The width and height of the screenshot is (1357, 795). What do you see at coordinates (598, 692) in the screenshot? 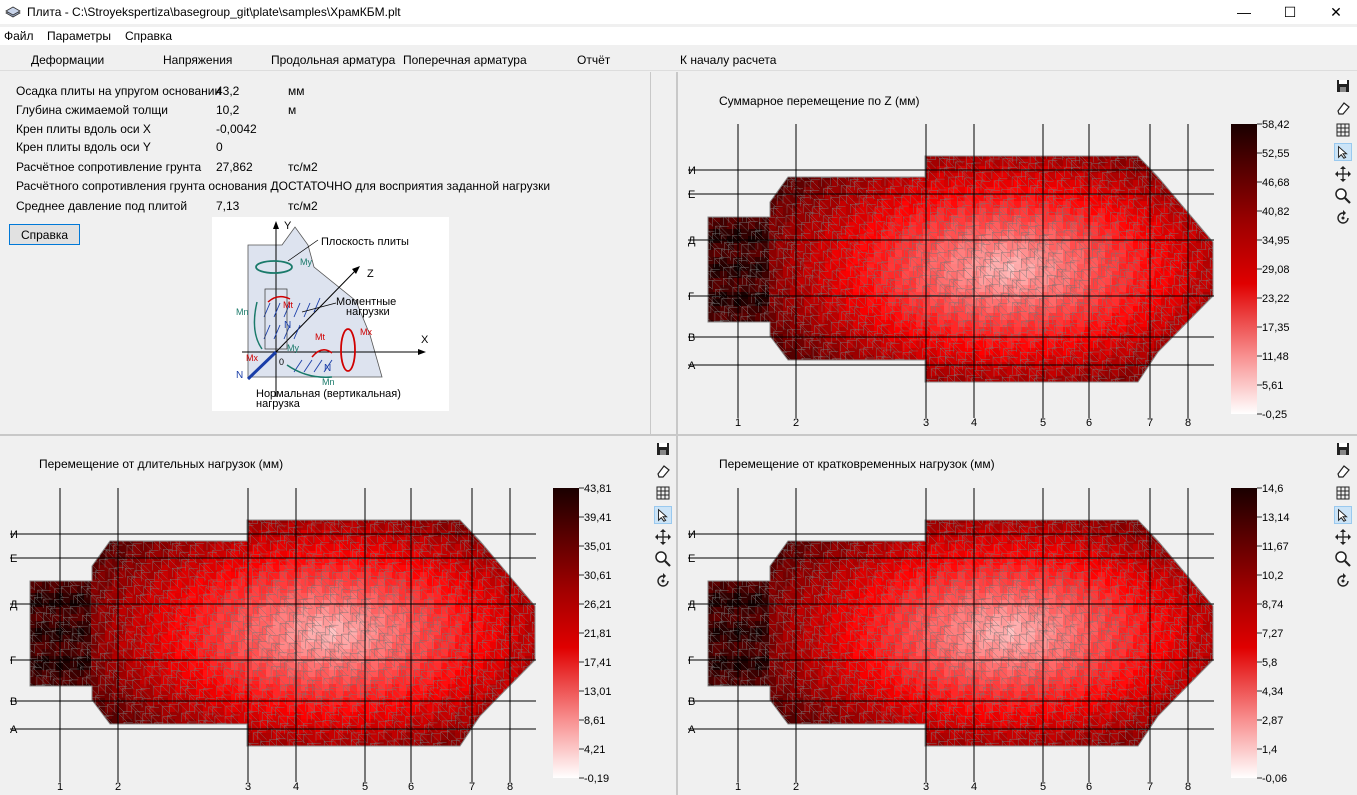
I see `scale-label: 13,01` at bounding box center [598, 692].